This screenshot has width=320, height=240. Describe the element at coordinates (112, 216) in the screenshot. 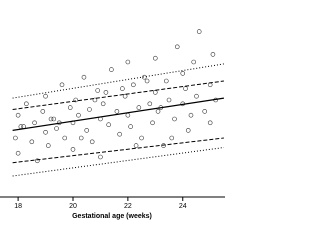

I see `x-axis-label: Gestational age (weeks)` at that location.